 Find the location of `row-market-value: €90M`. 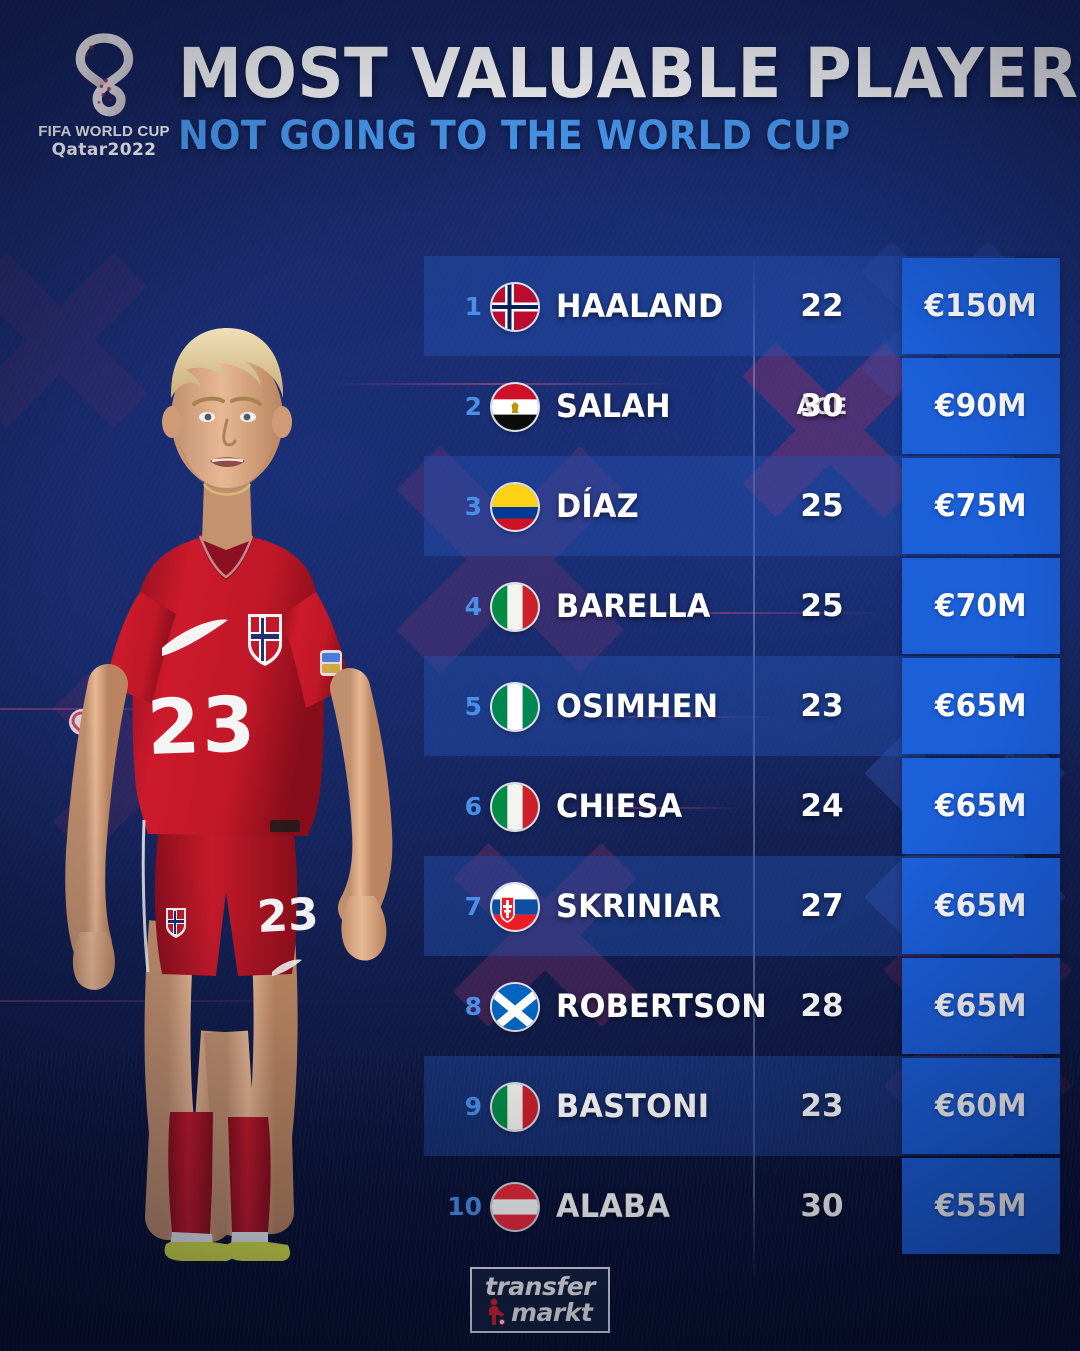

row-market-value: €90M is located at coordinates (981, 406).